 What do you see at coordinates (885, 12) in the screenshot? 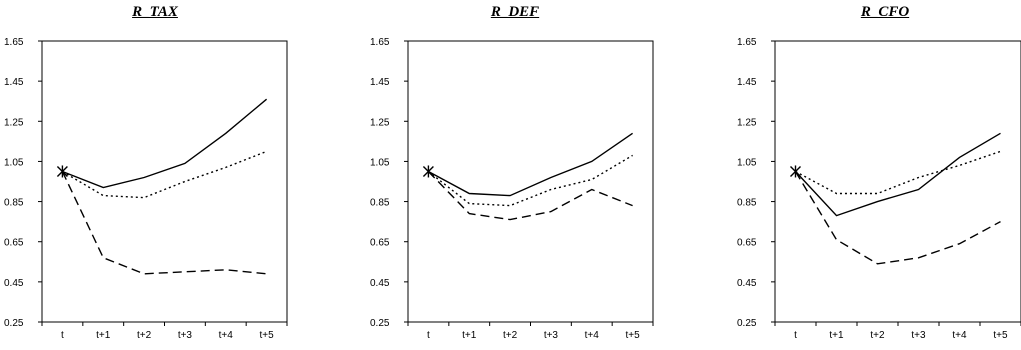
I see `chart-title-3: R_CFO` at bounding box center [885, 12].